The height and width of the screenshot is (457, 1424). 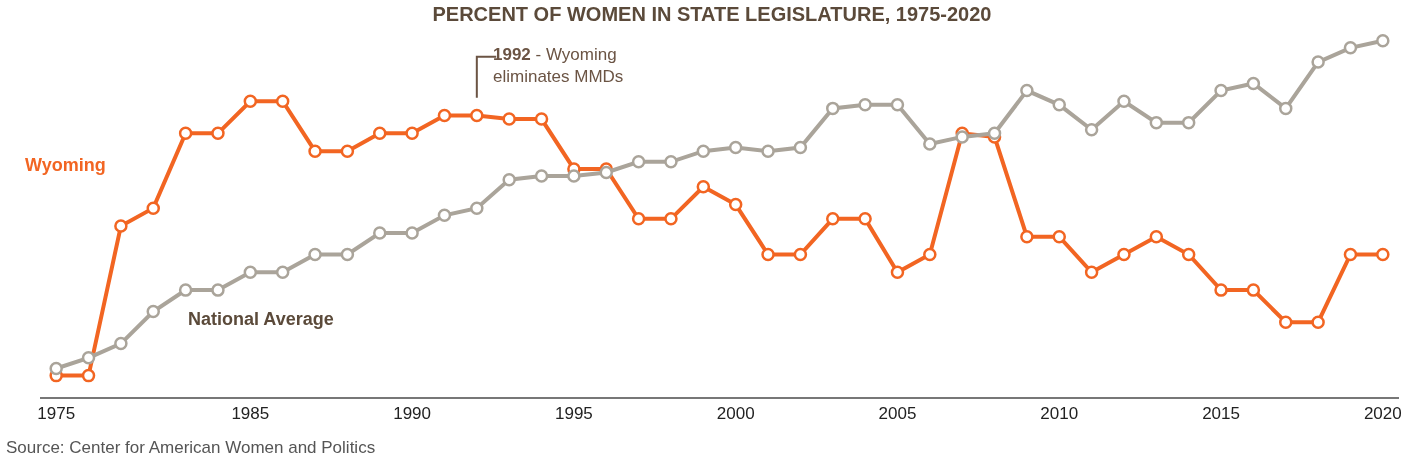 What do you see at coordinates (573, 414) in the screenshot?
I see `x-tick-label: 1995` at bounding box center [573, 414].